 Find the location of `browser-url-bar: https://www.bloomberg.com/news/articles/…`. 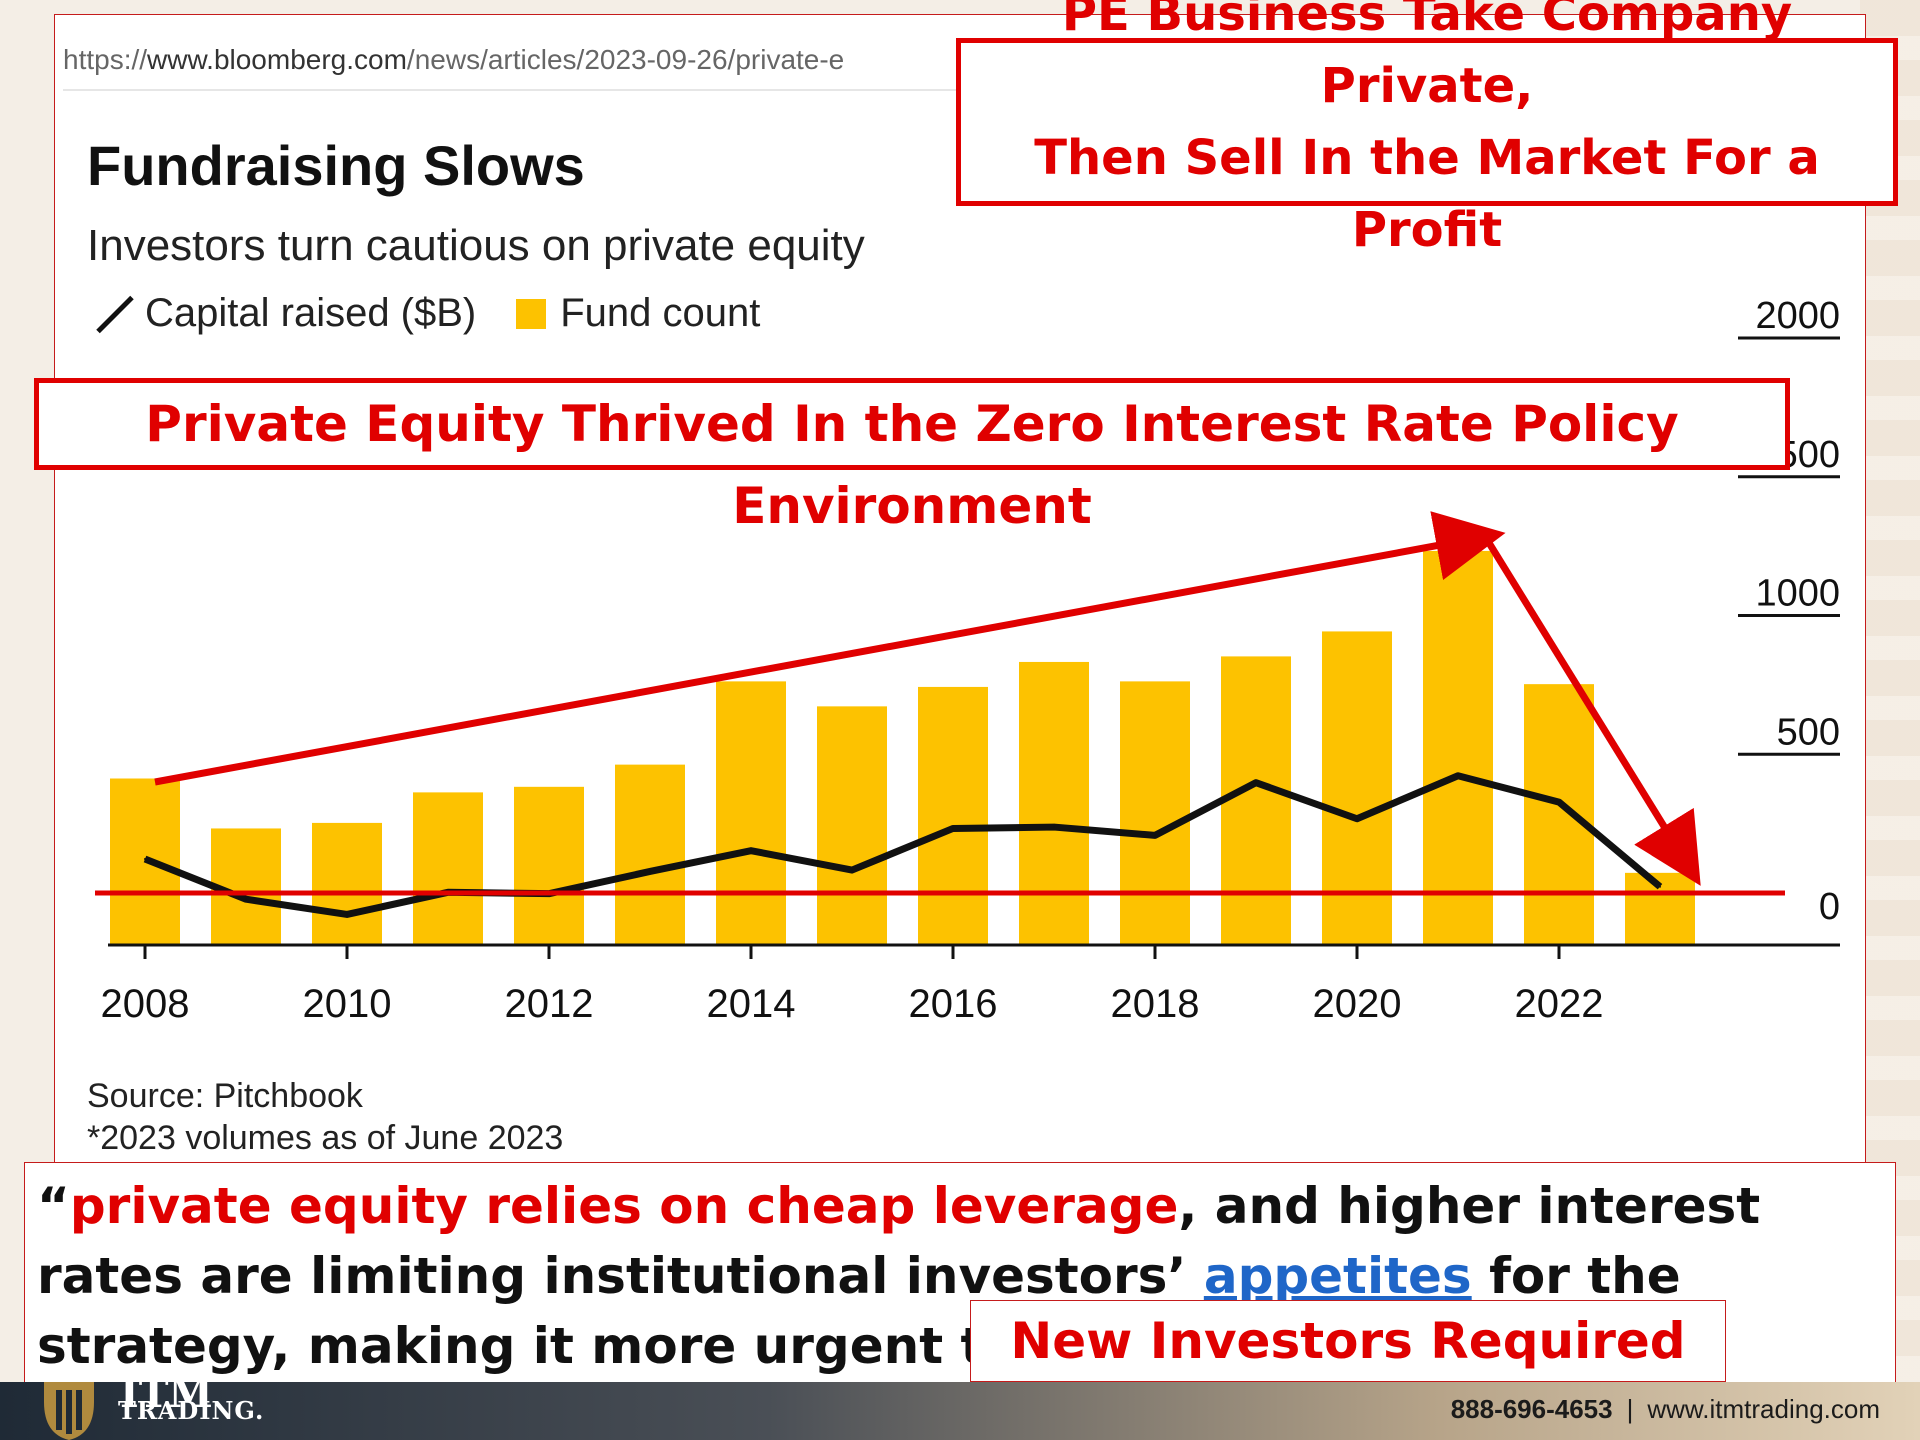

browser-url-bar: https://www.bloomberg.com/news/articles/… is located at coordinates (533, 61).